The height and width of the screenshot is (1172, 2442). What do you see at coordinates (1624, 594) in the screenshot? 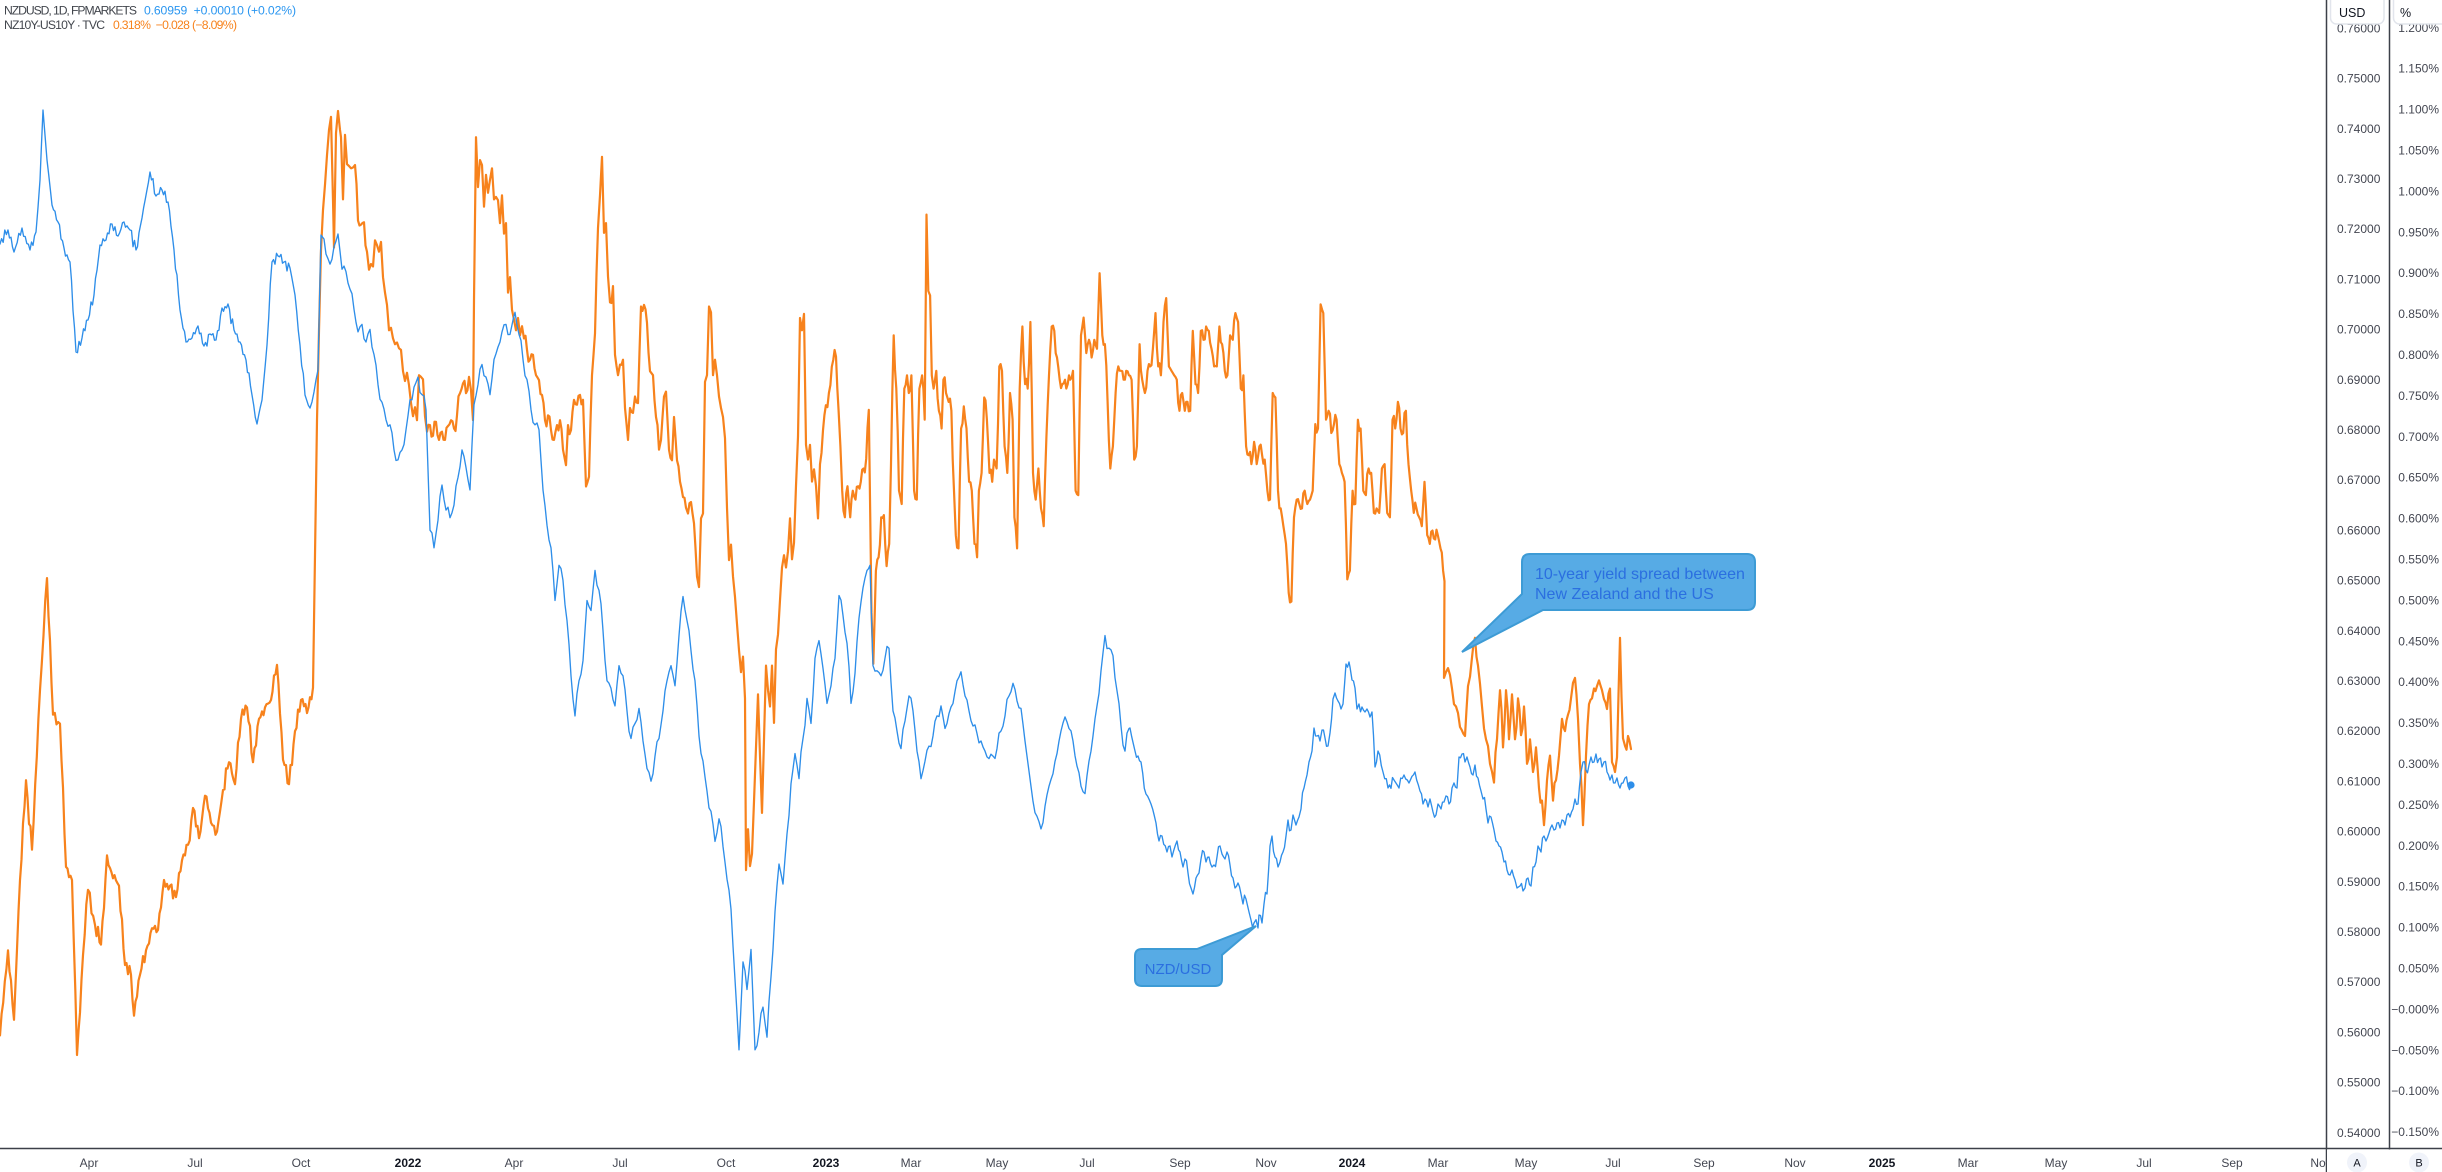
I see `svg-text: New Zealand and the US` at bounding box center [1624, 594].